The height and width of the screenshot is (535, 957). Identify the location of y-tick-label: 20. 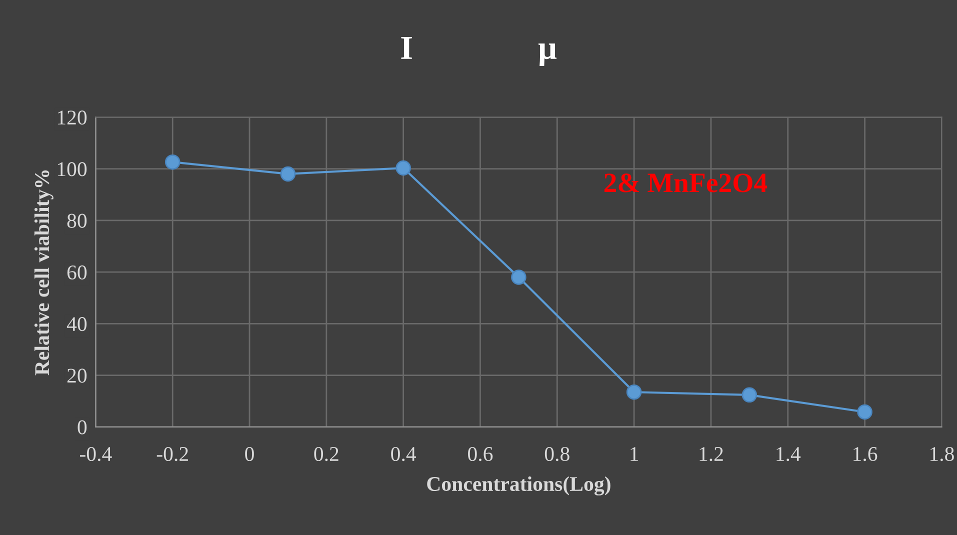
(77, 375).